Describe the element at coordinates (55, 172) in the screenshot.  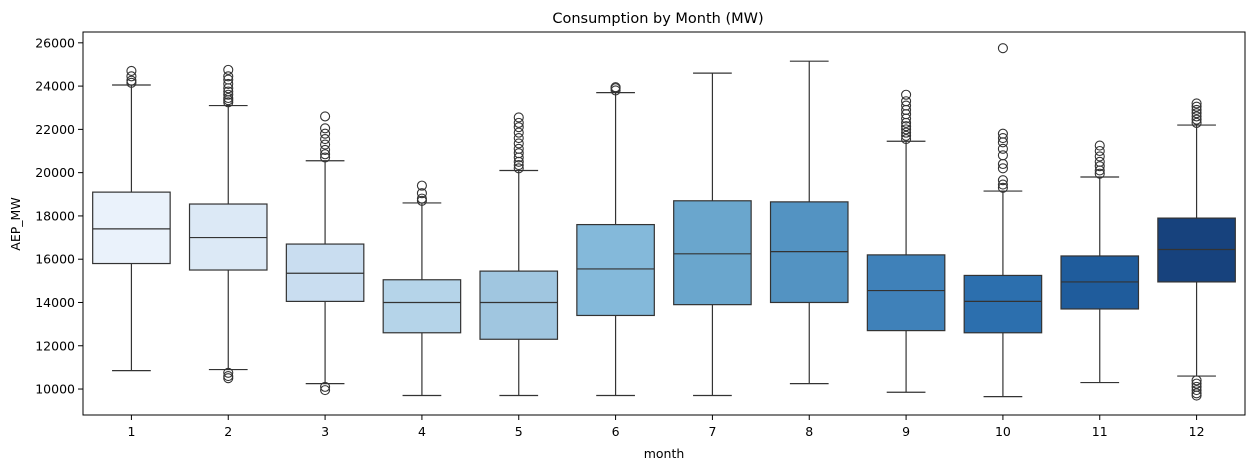
I see `y-tick-label: 20000` at that location.